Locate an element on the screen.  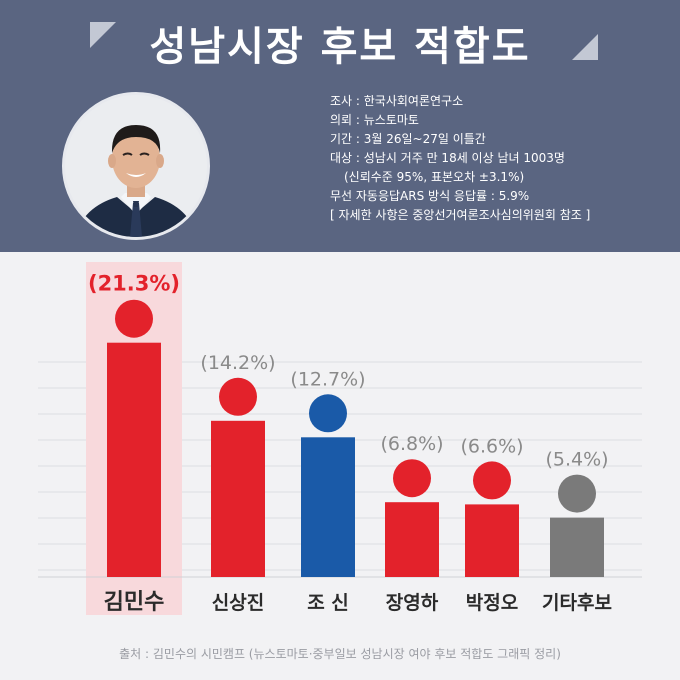
survey-info-client: 의뢰 : 뉴스토마토 is located at coordinates (374, 120).